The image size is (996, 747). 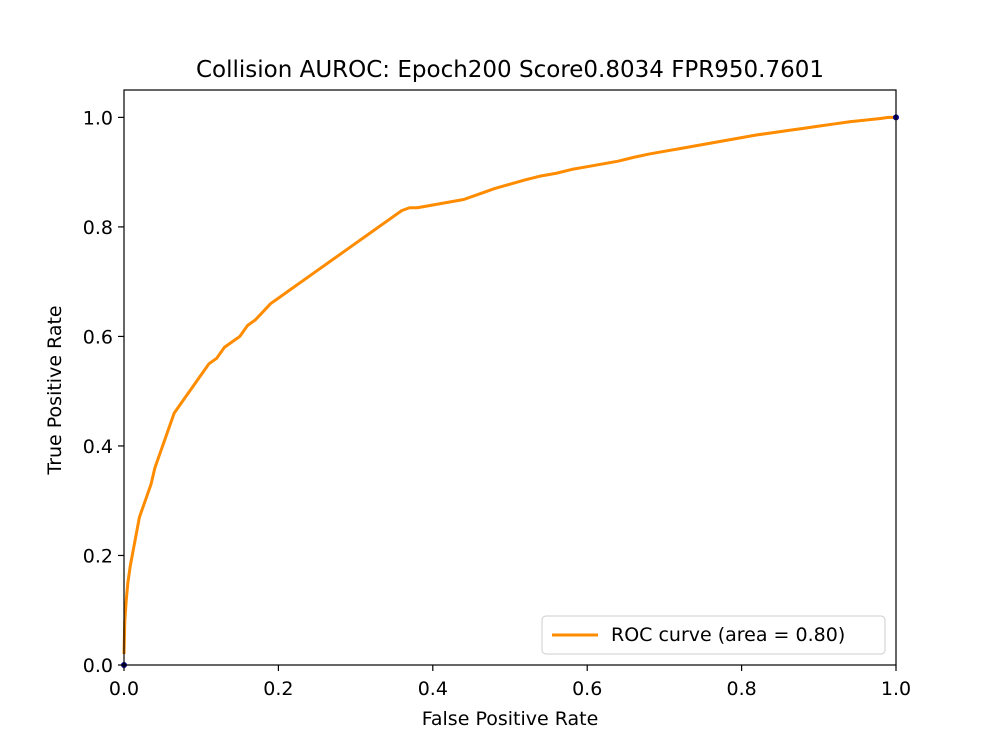 I want to click on legend-label: ROC curve (area = 0.80), so click(x=728, y=635).